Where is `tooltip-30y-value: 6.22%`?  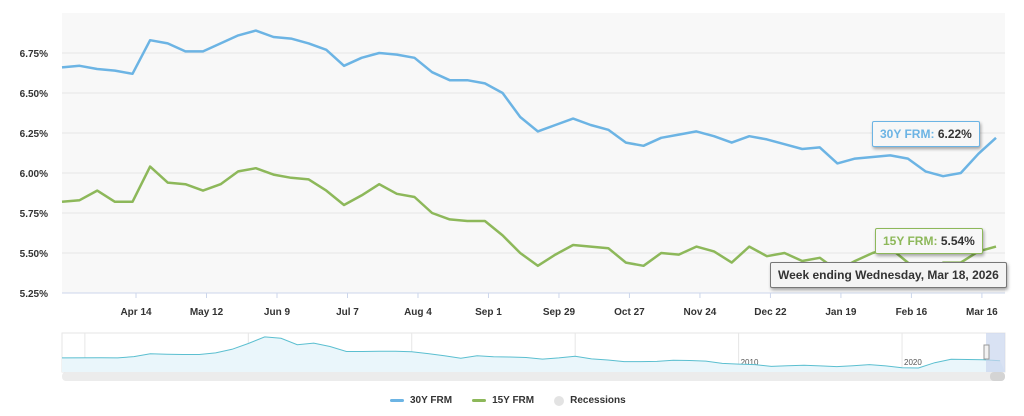 tooltip-30y-value: 6.22% is located at coordinates (954, 134).